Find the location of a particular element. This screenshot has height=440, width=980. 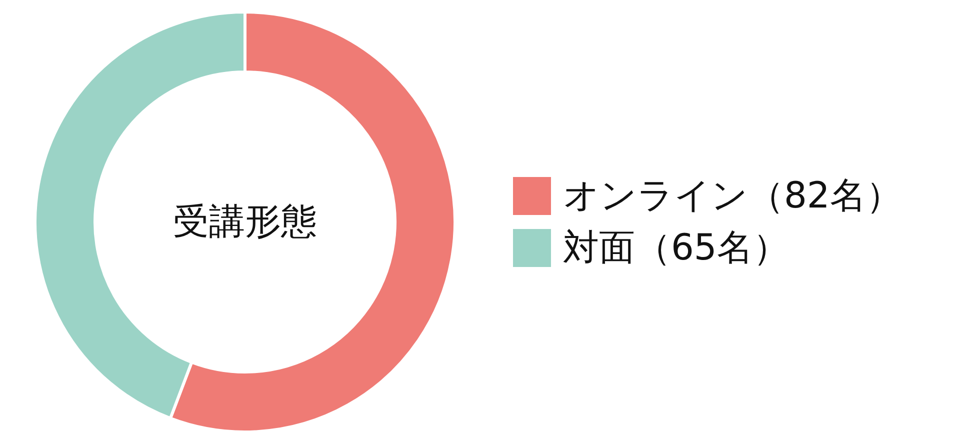

legend-label: オンライン（82名） is located at coordinates (732, 196).